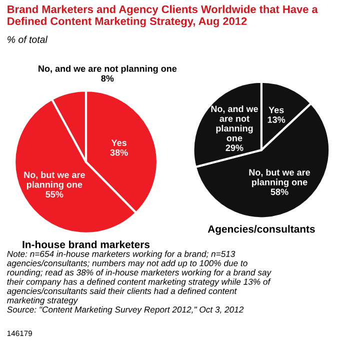  What do you see at coordinates (119, 152) in the screenshot?
I see `data-label: 38%` at bounding box center [119, 152].